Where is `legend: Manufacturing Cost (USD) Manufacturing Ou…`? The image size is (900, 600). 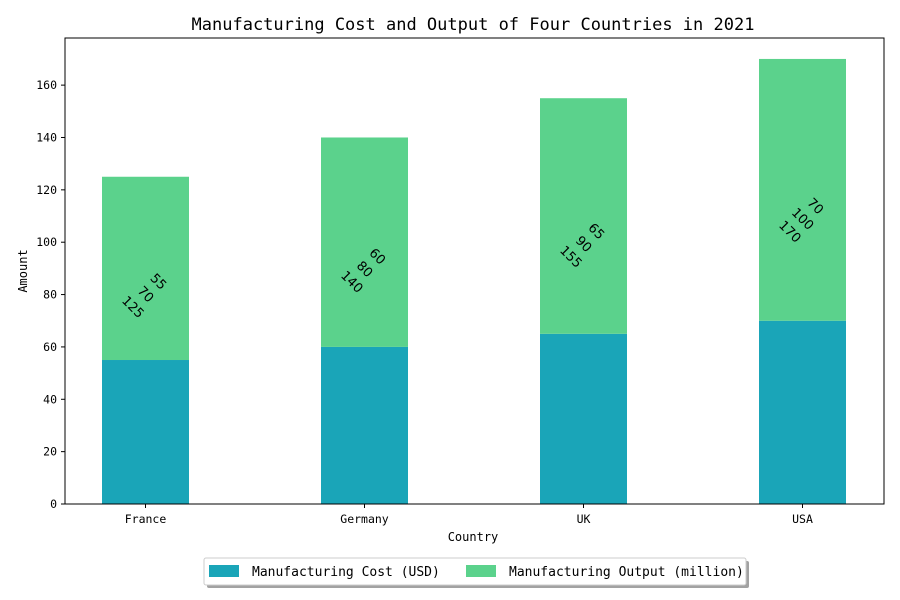
legend: Manufacturing Cost (USD) Manufacturing Ou… is located at coordinates (476, 572).